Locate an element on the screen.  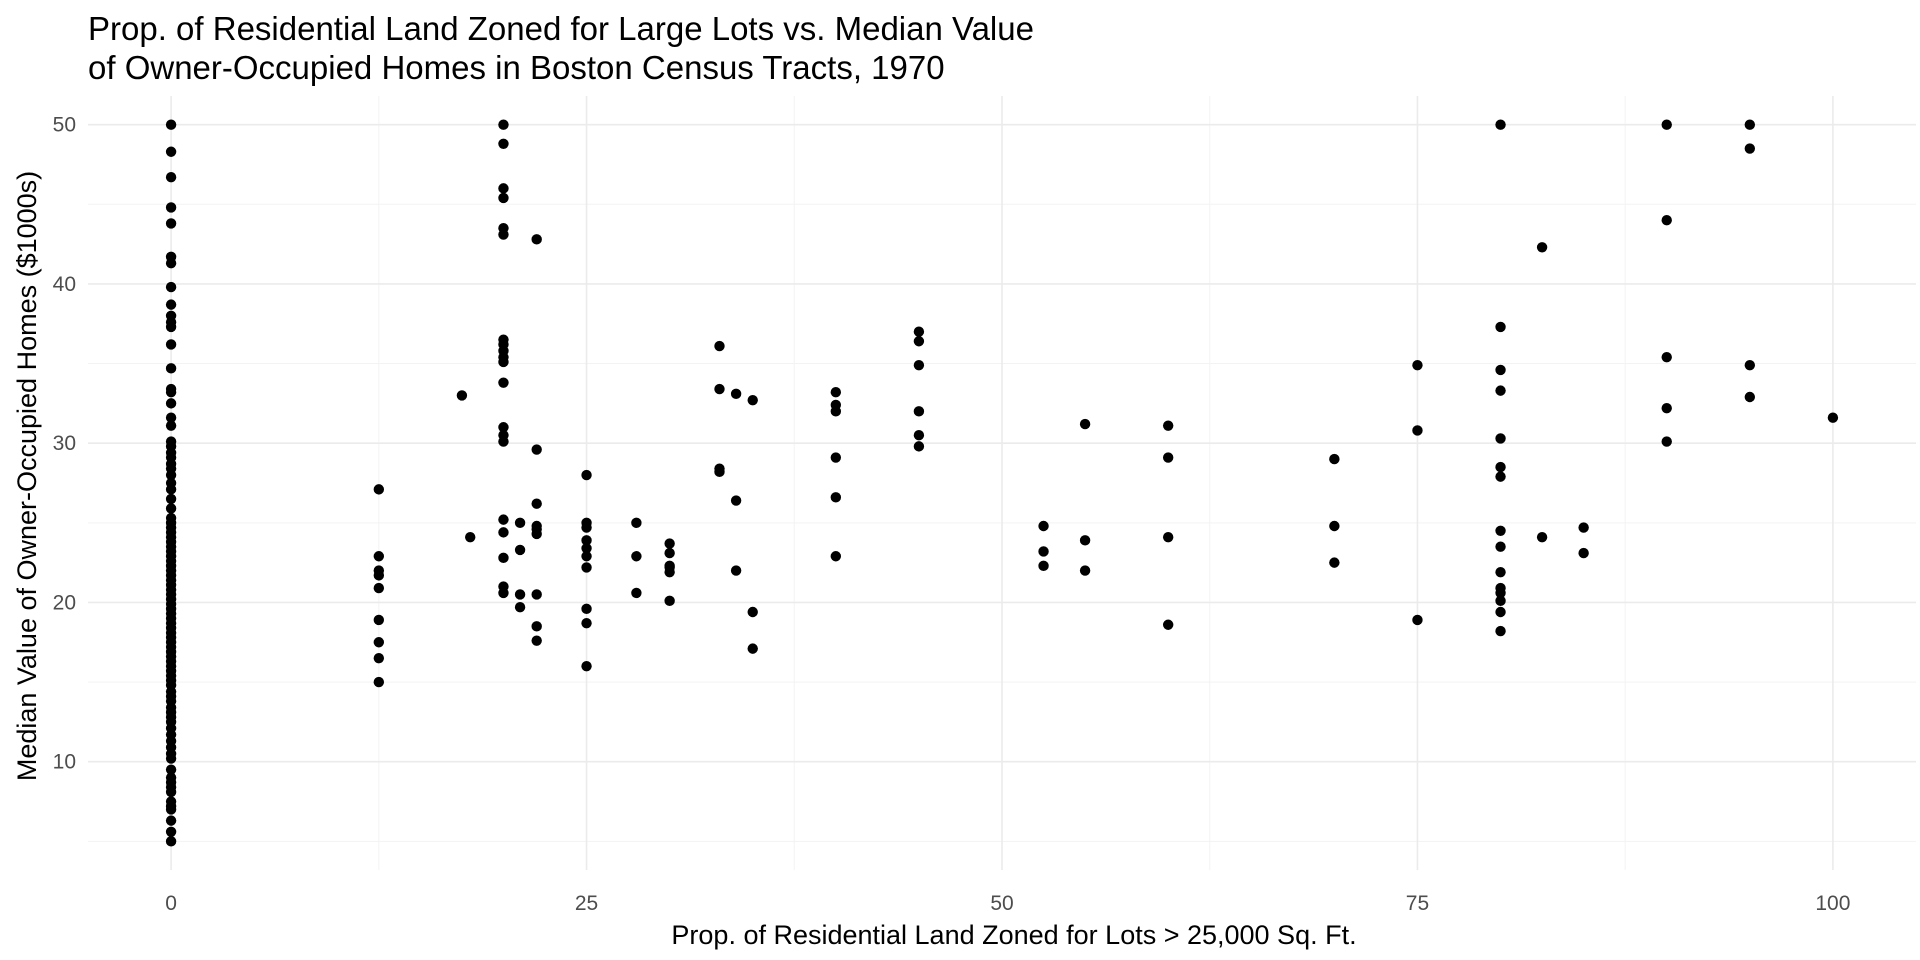
y-tick-label: 20 is located at coordinates (64, 602).